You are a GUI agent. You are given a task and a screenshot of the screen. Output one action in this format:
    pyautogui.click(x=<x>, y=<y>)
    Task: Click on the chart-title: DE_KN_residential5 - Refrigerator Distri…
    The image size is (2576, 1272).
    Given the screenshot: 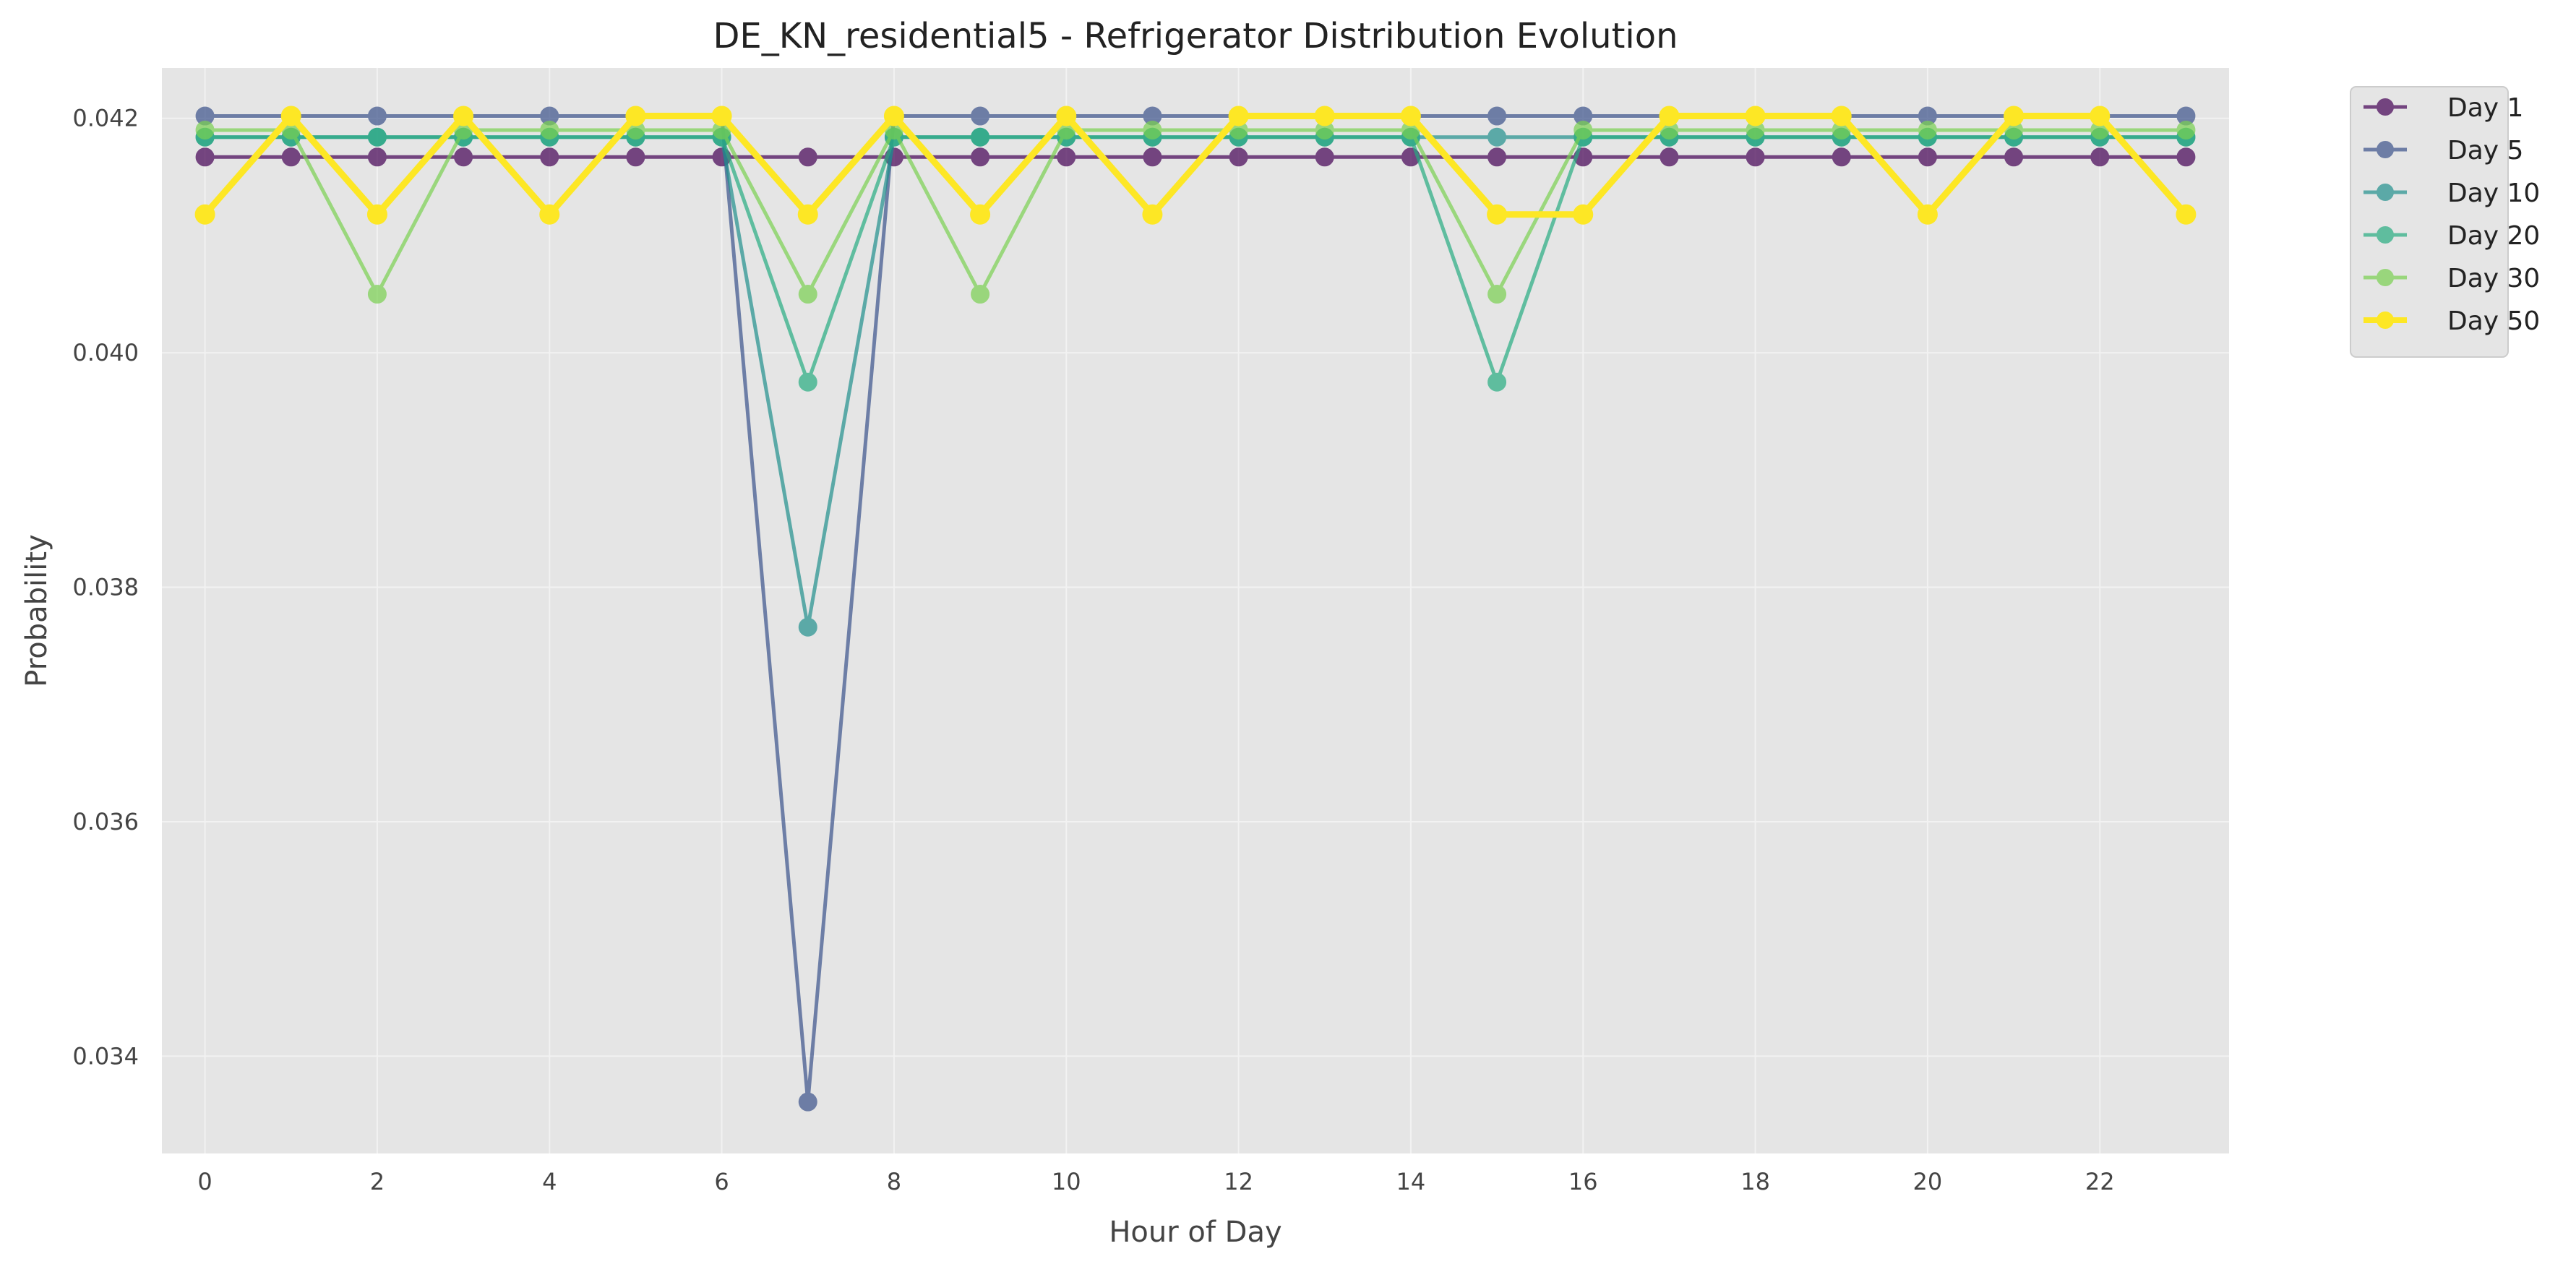 What is the action you would take?
    pyautogui.click(x=1196, y=36)
    